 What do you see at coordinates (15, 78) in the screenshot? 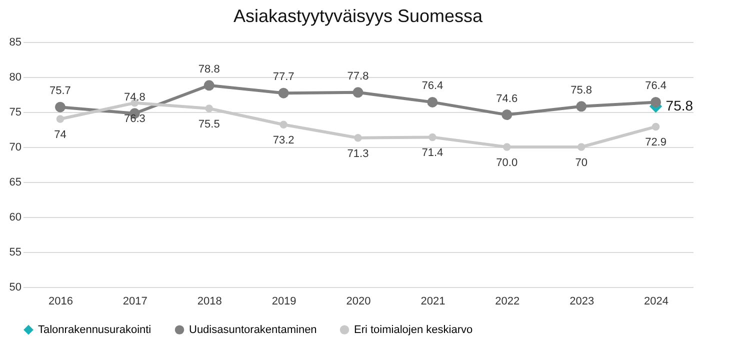
I see `y-tick-label: 80` at bounding box center [15, 78].